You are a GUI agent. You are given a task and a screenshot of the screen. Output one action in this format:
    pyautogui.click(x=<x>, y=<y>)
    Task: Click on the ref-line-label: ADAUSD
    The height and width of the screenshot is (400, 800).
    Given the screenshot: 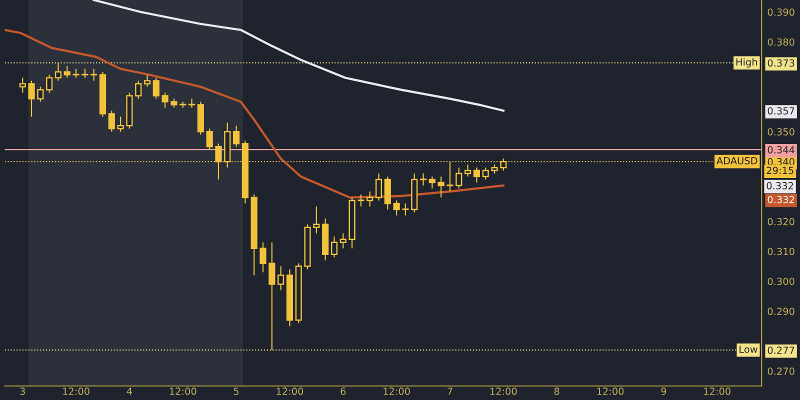 What is the action you would take?
    pyautogui.click(x=737, y=160)
    